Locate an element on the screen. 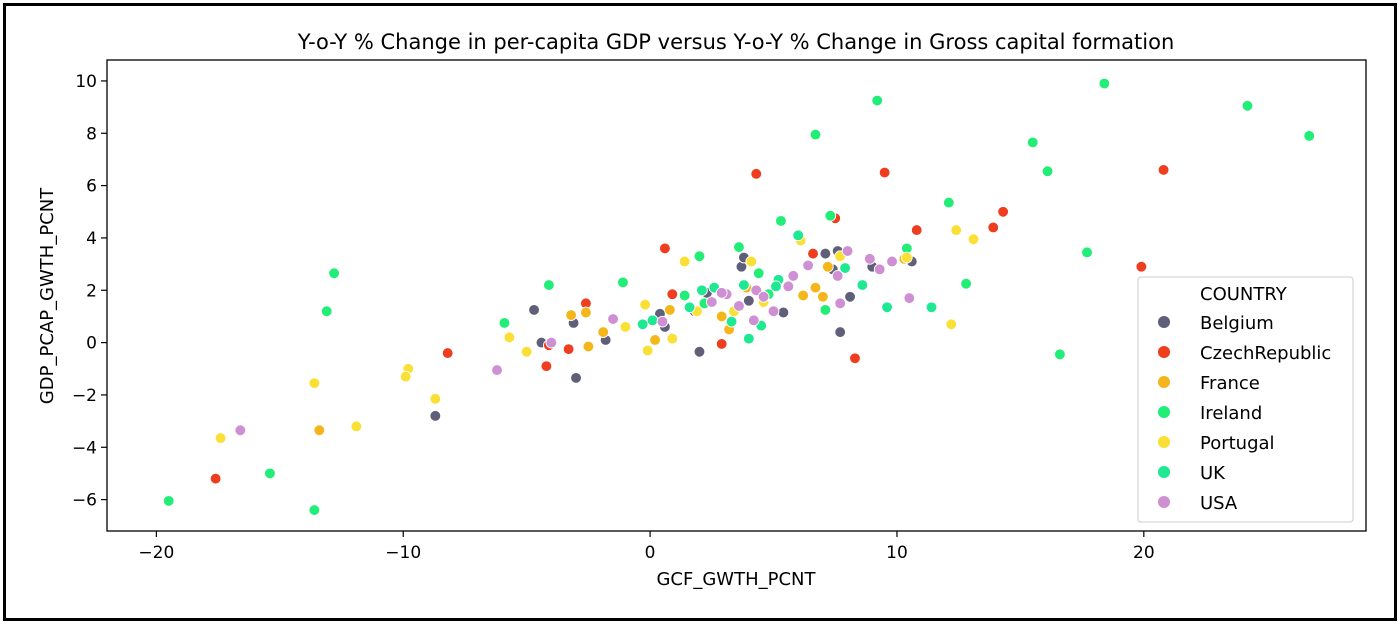 The height and width of the screenshot is (624, 1400). x-tick-label: 0 is located at coordinates (650, 553).